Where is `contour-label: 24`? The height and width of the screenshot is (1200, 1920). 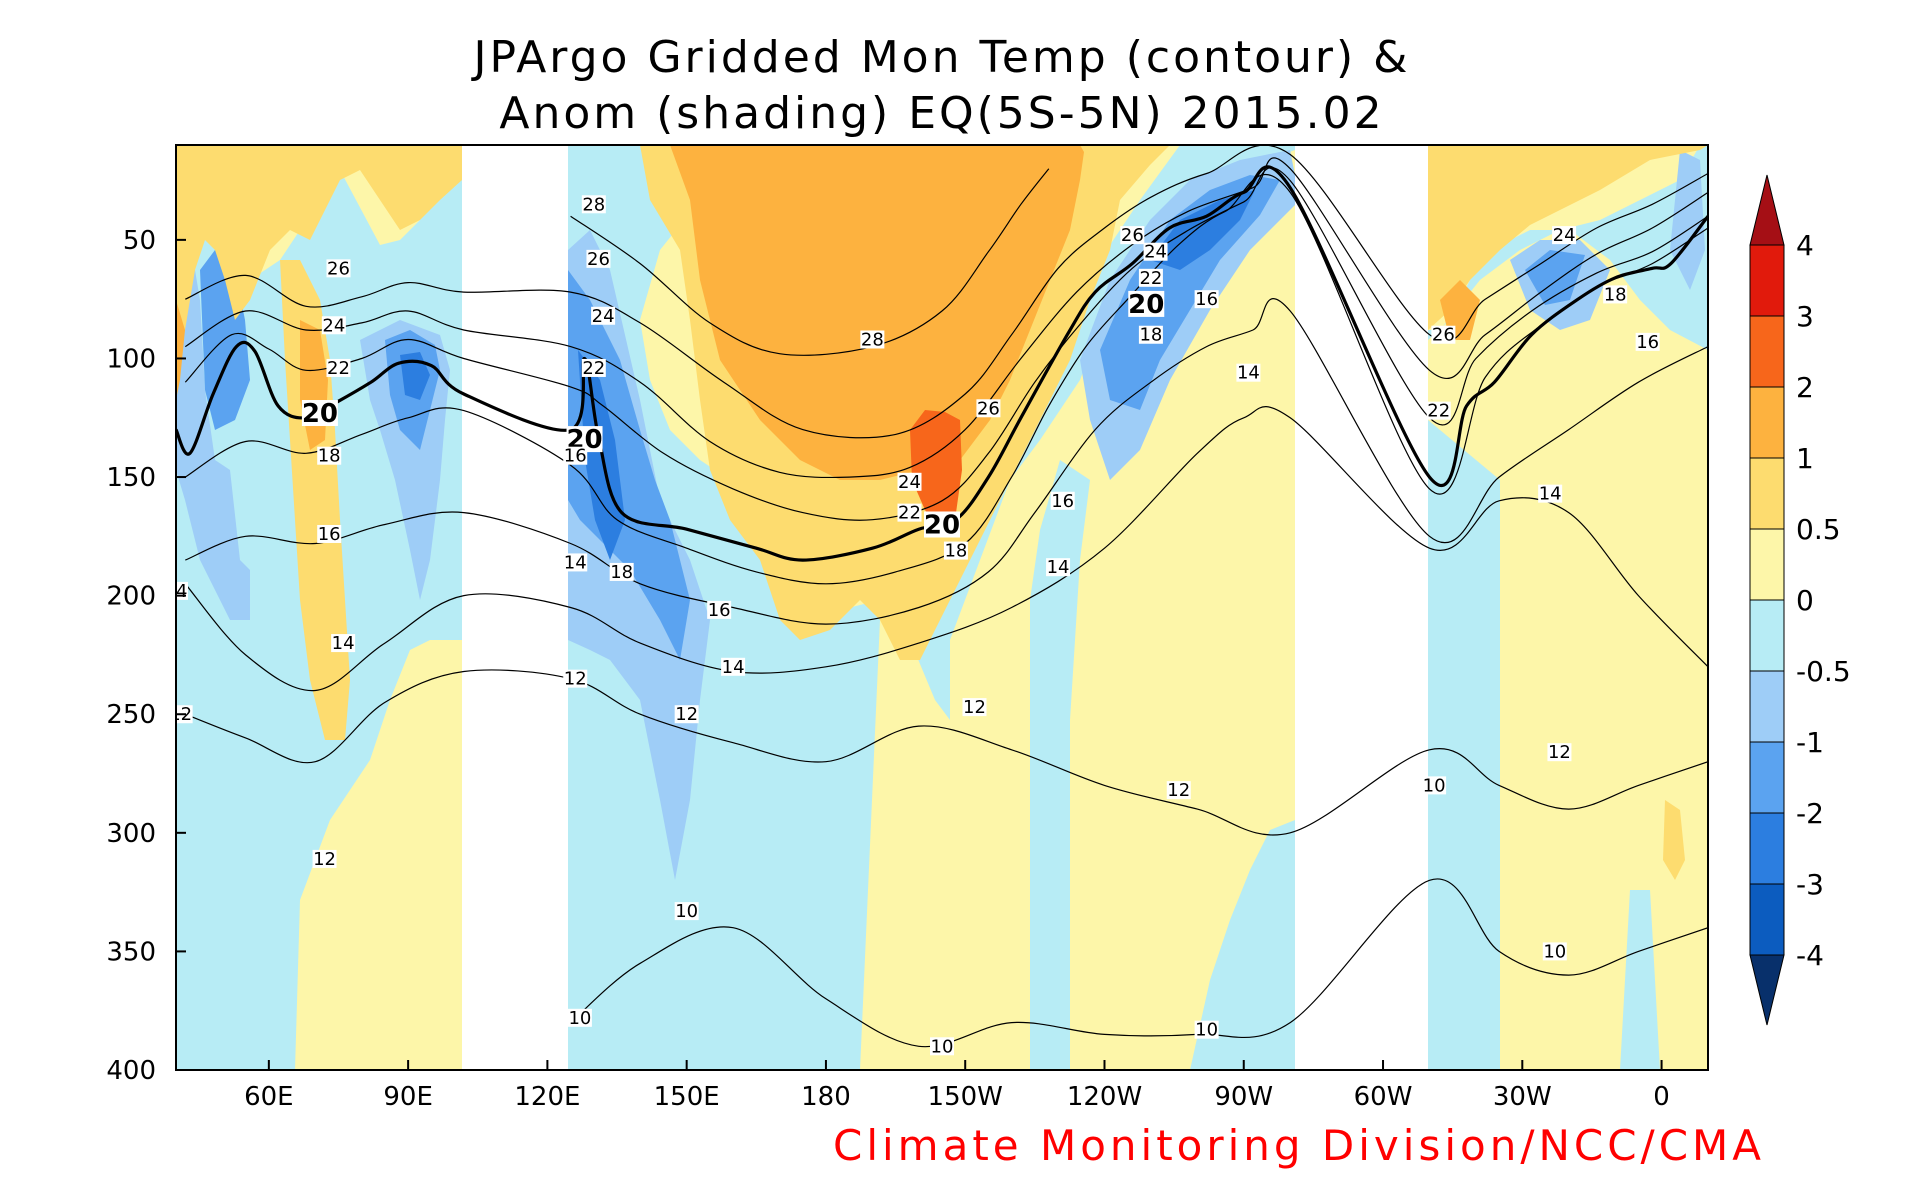
contour-label: 24 is located at coordinates (333, 325).